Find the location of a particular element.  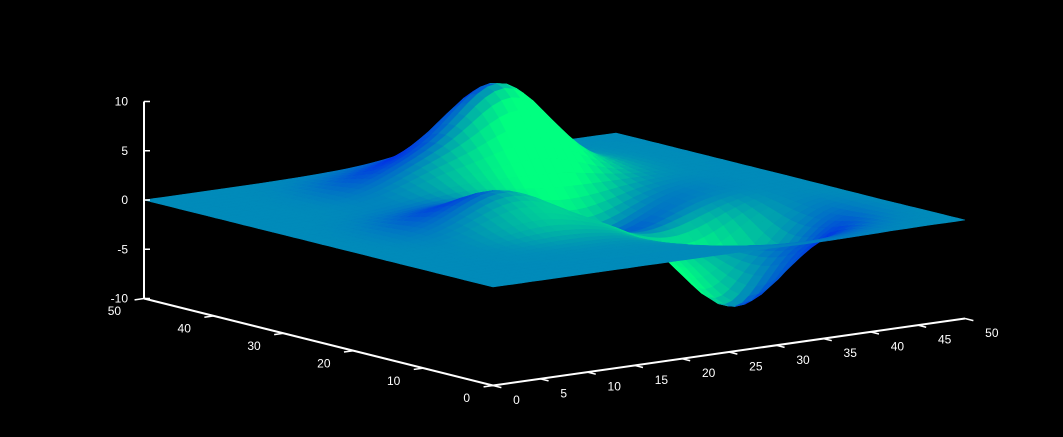

x-tick-label: 15 is located at coordinates (662, 380).